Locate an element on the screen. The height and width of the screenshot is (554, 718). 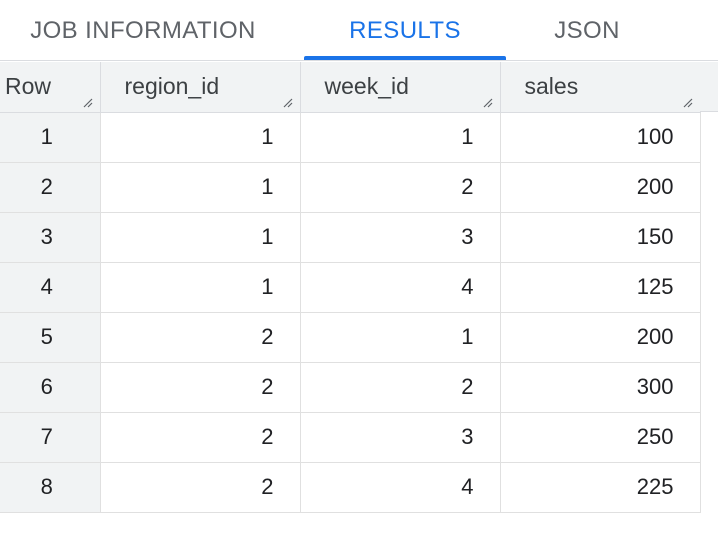
table-row: 3 1 3 150 is located at coordinates (350, 237).